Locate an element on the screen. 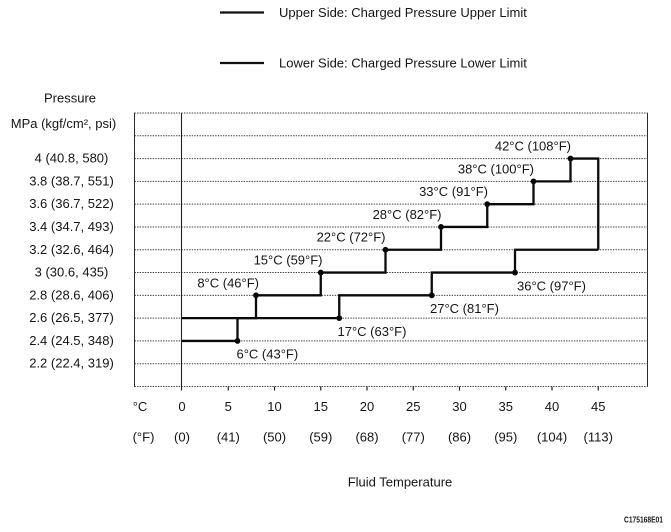  svg-text: 40 is located at coordinates (552, 406).